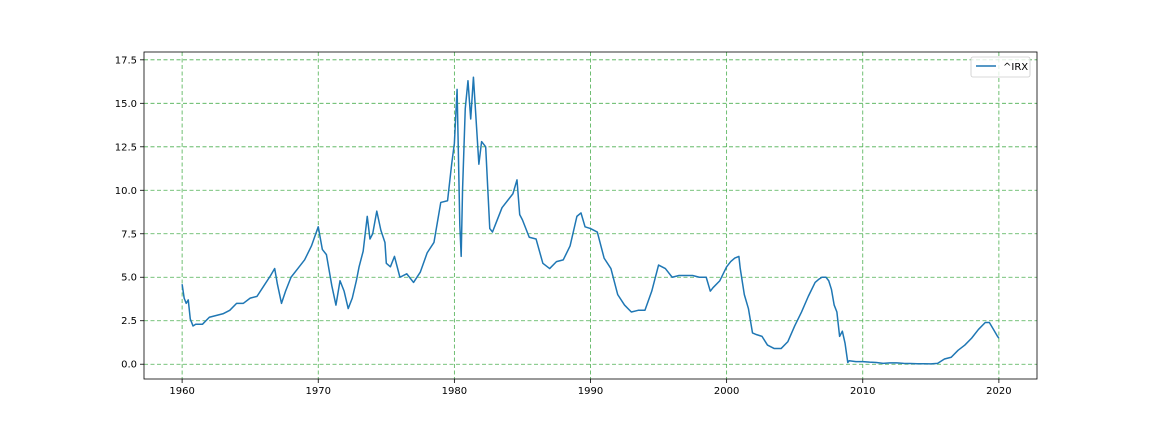  I want to click on x-tick-label: 1990, so click(590, 391).